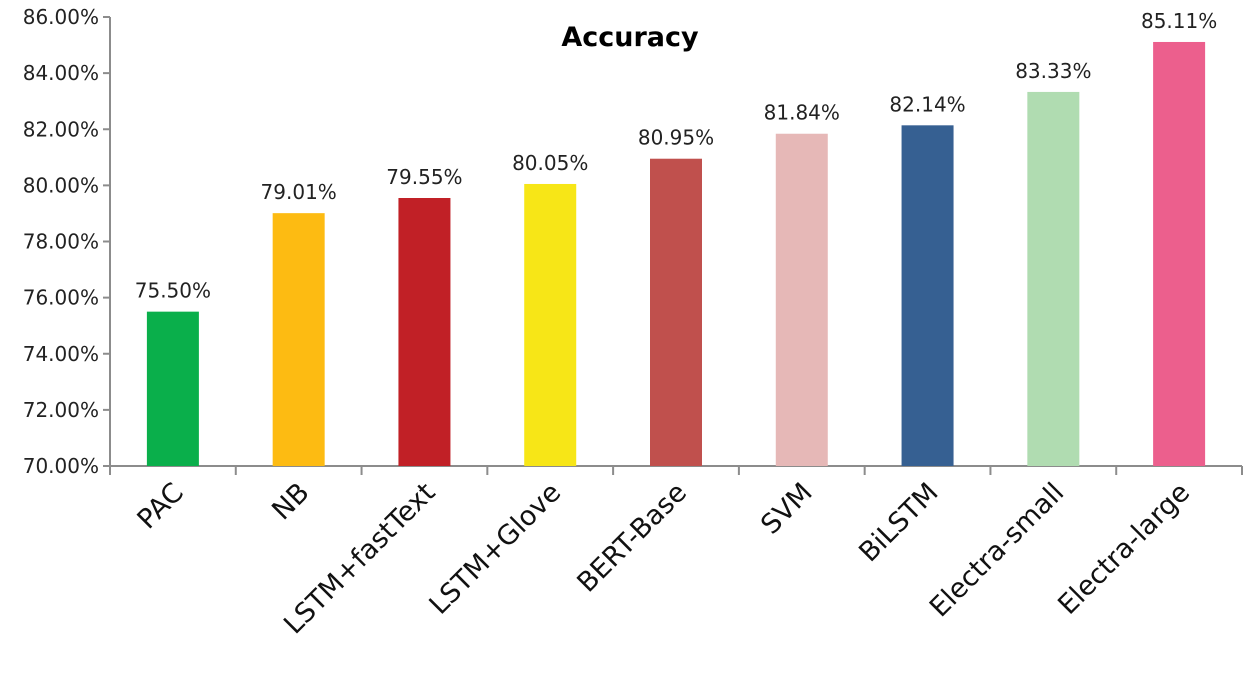 The image size is (1260, 699). What do you see at coordinates (997, 550) in the screenshot?
I see `category-label: Electra-small` at bounding box center [997, 550].